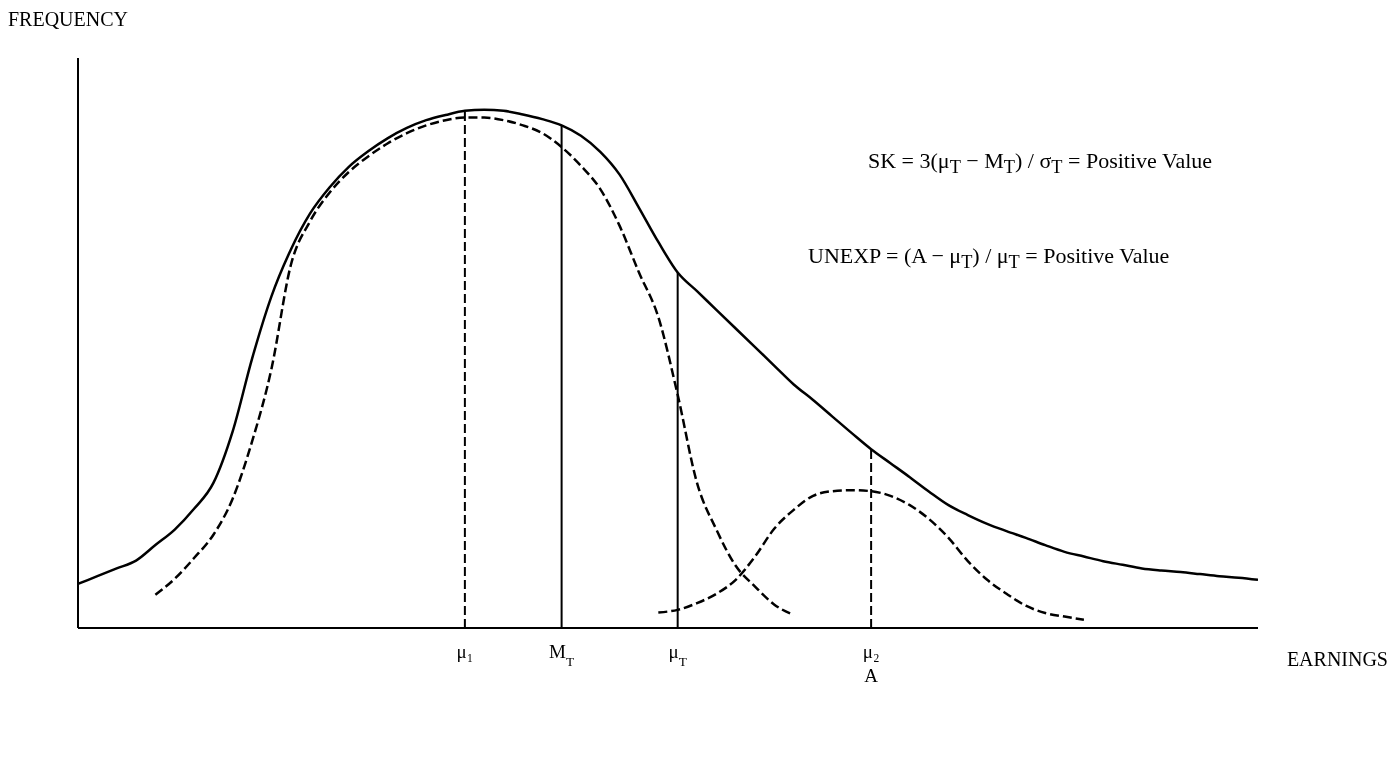 The image size is (1397, 759). I want to click on annotation: UNEXP = (A − μ$_{T}$) / μ$_{T}$ = Positive Value, so click(989, 258).